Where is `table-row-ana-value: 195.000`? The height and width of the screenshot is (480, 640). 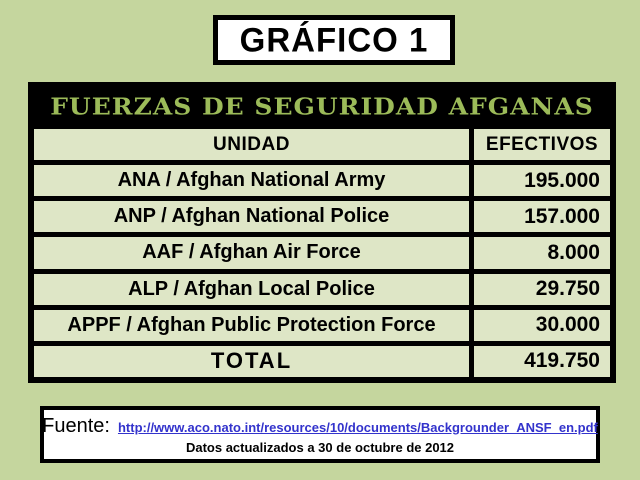 table-row-ana-value: 195.000 is located at coordinates (542, 181).